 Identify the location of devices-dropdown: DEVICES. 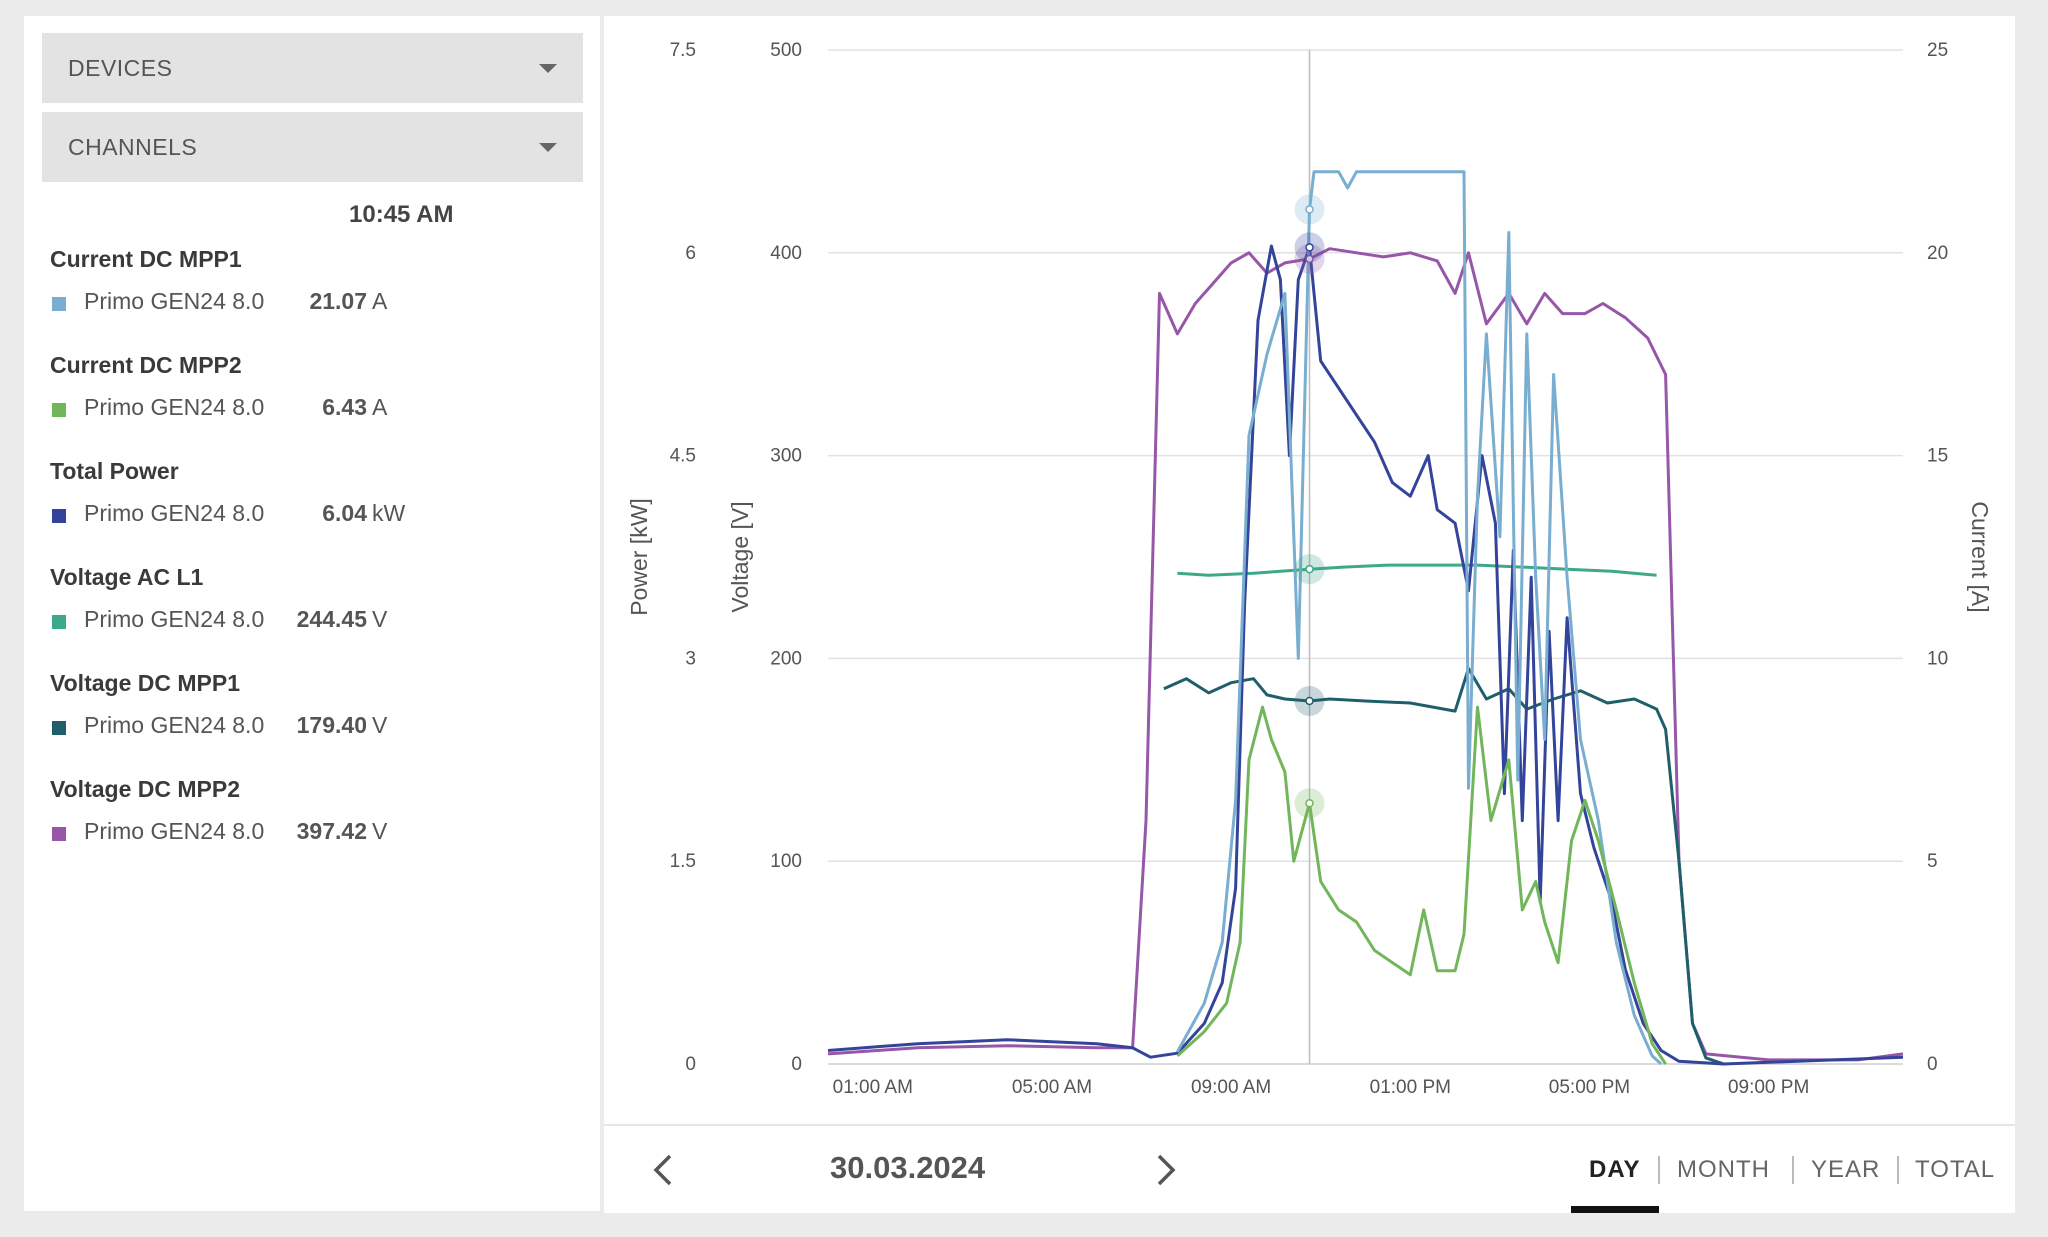
(312, 68).